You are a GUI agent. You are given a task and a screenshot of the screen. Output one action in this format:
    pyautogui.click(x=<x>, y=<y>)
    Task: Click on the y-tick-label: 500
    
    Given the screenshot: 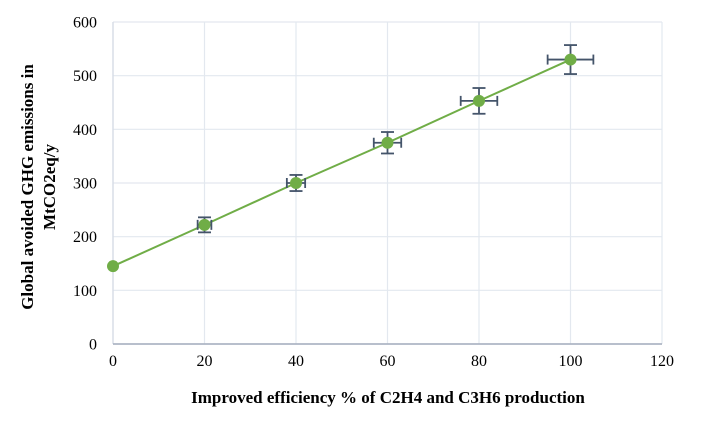 What is the action you would take?
    pyautogui.click(x=85, y=76)
    